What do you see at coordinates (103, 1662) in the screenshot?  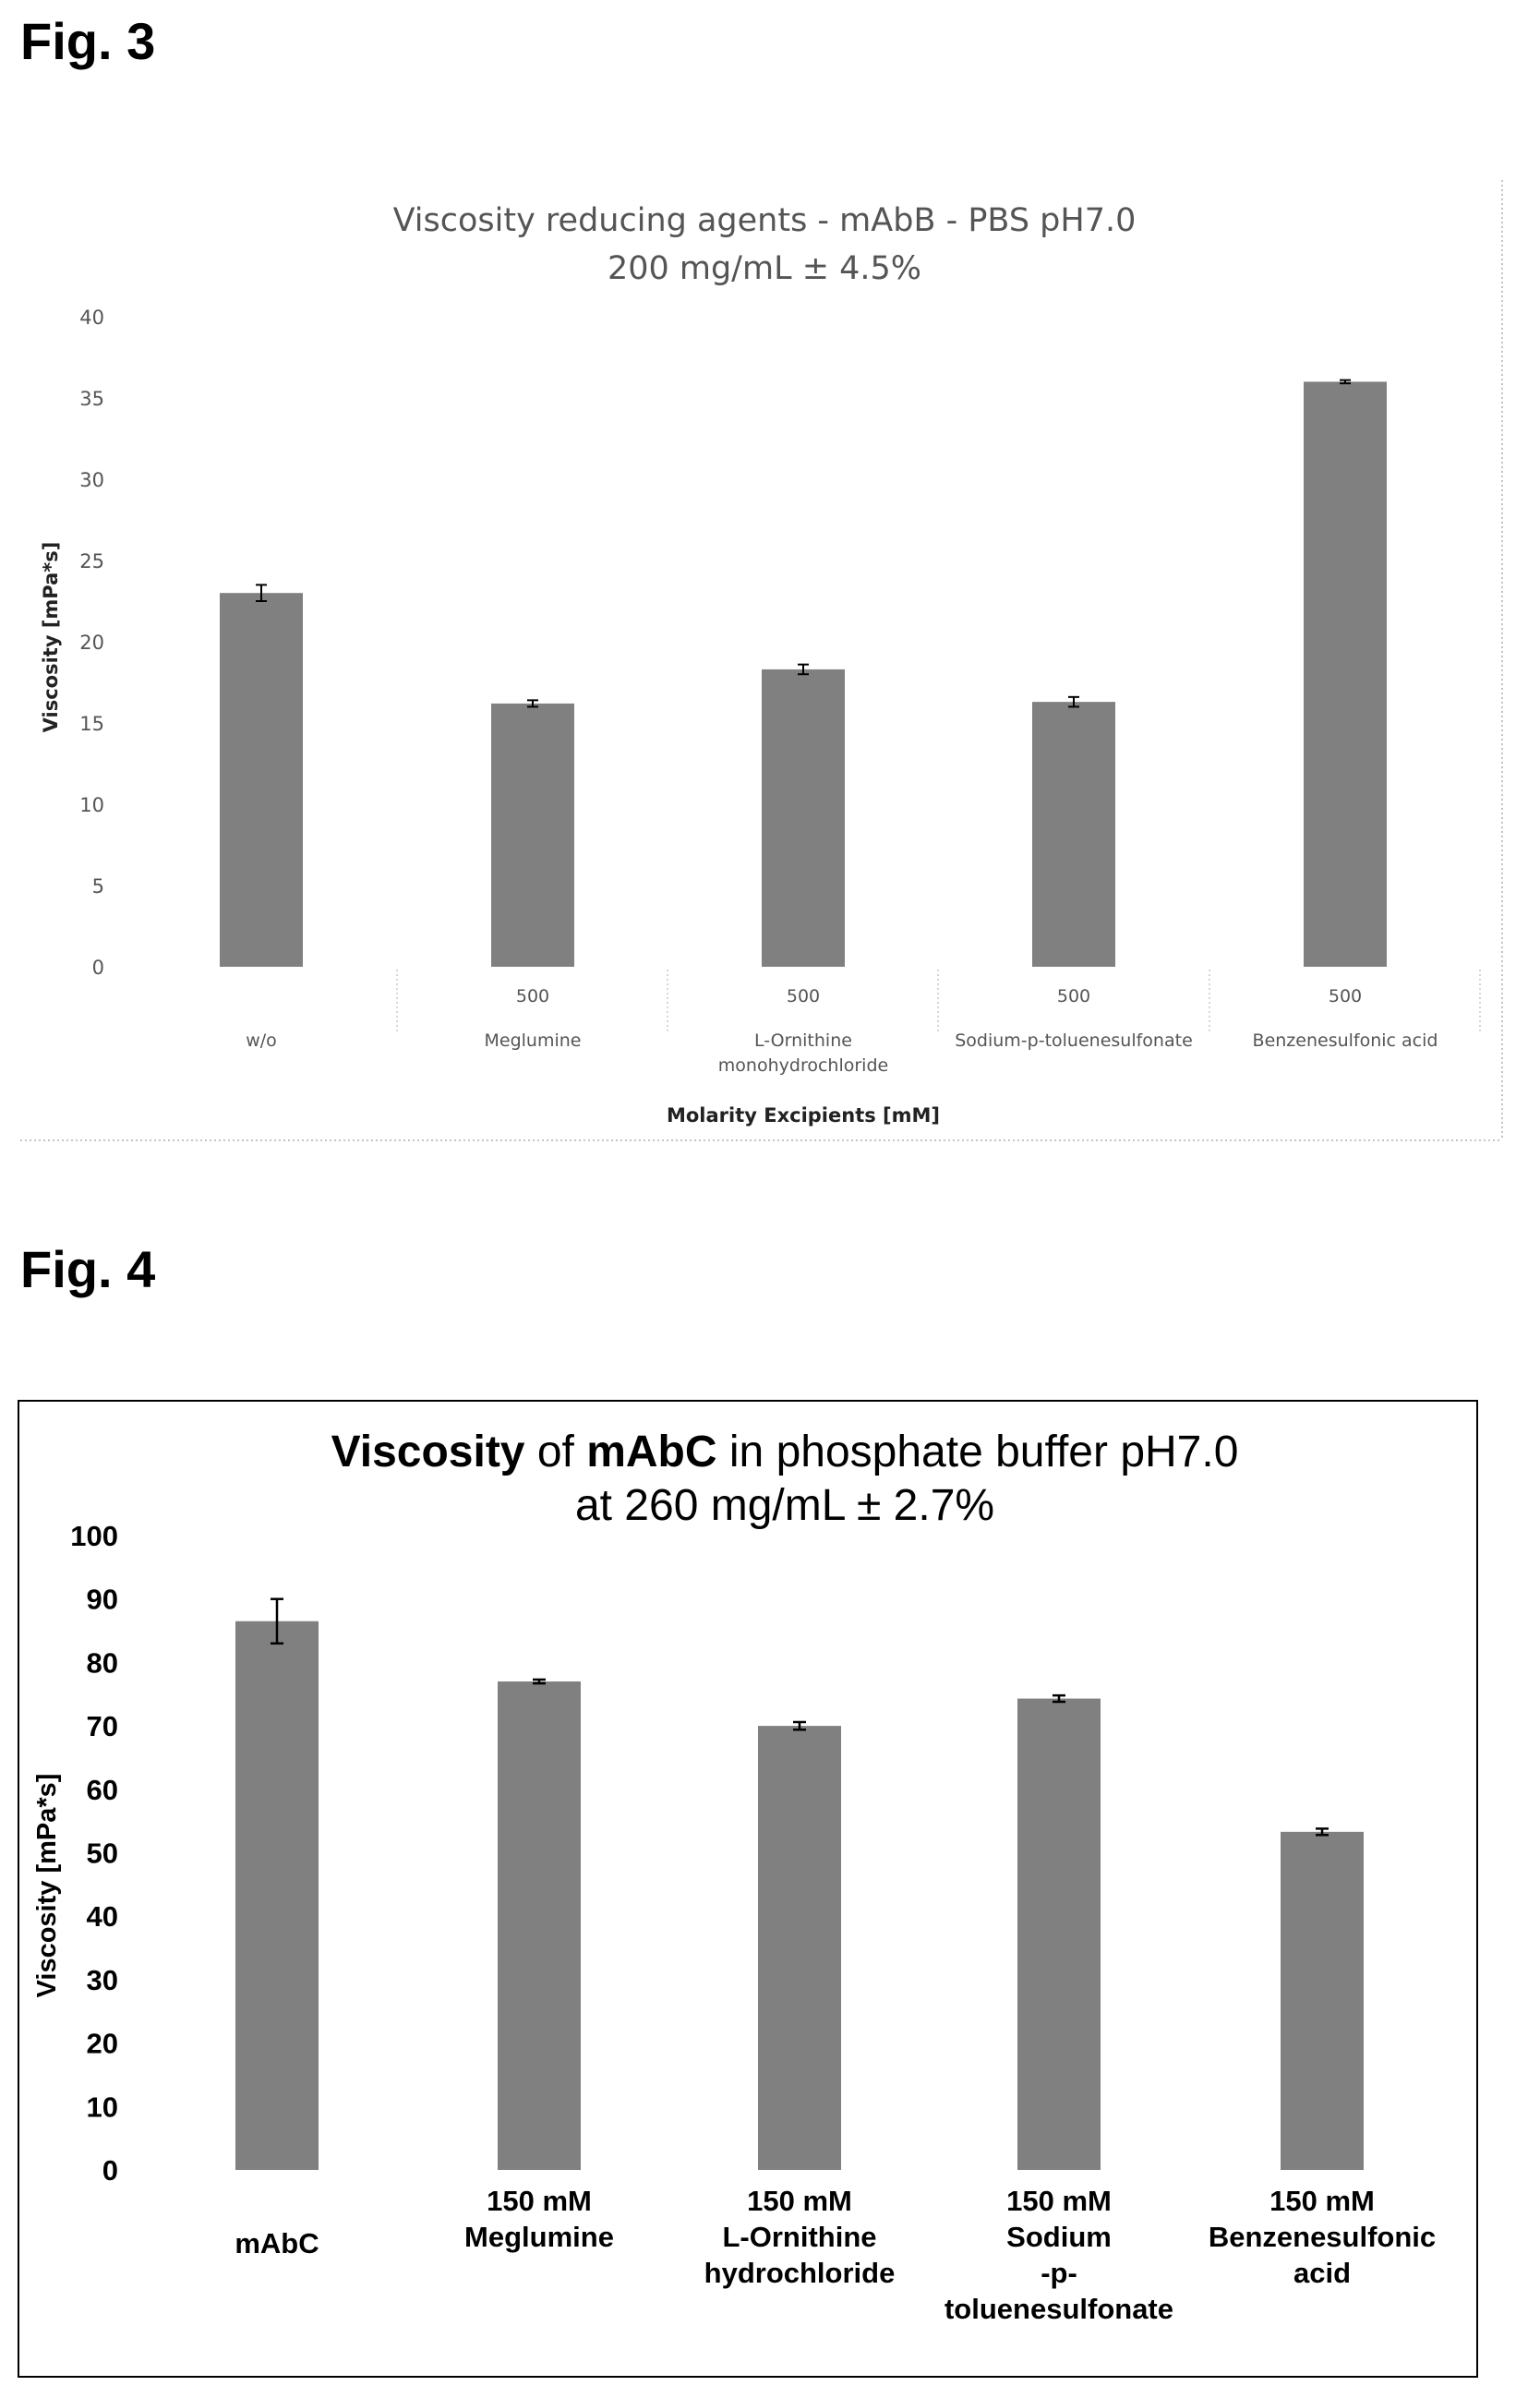 I see `y-tick-label: 80` at bounding box center [103, 1662].